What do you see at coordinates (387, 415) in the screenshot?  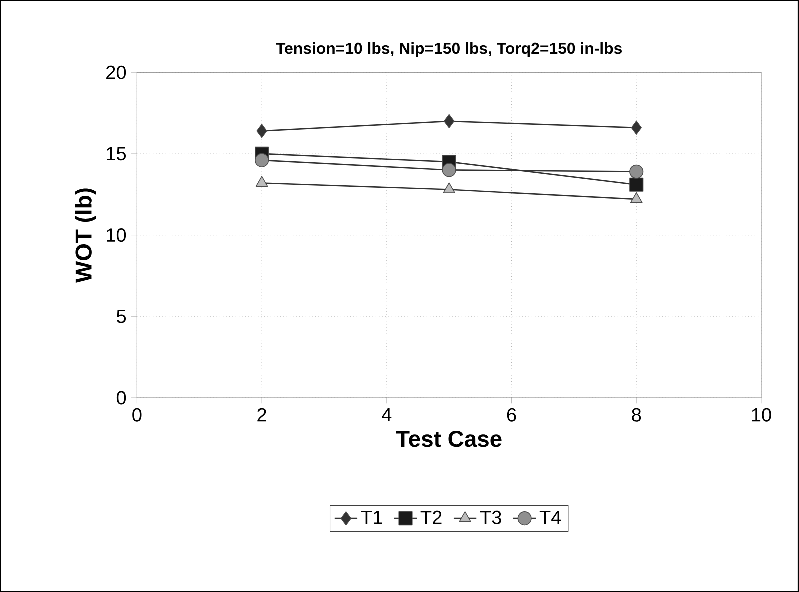 I see `x-tick-label: 4` at bounding box center [387, 415].